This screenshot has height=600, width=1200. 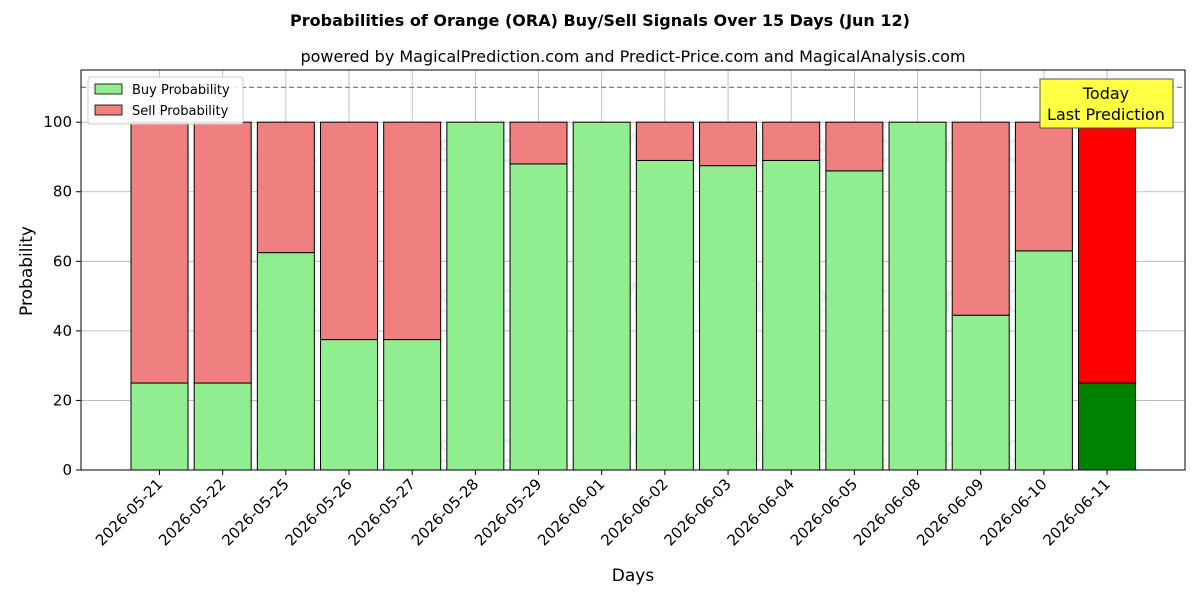 I want to click on x-tick-label: 2026-06-01, so click(x=571, y=512).